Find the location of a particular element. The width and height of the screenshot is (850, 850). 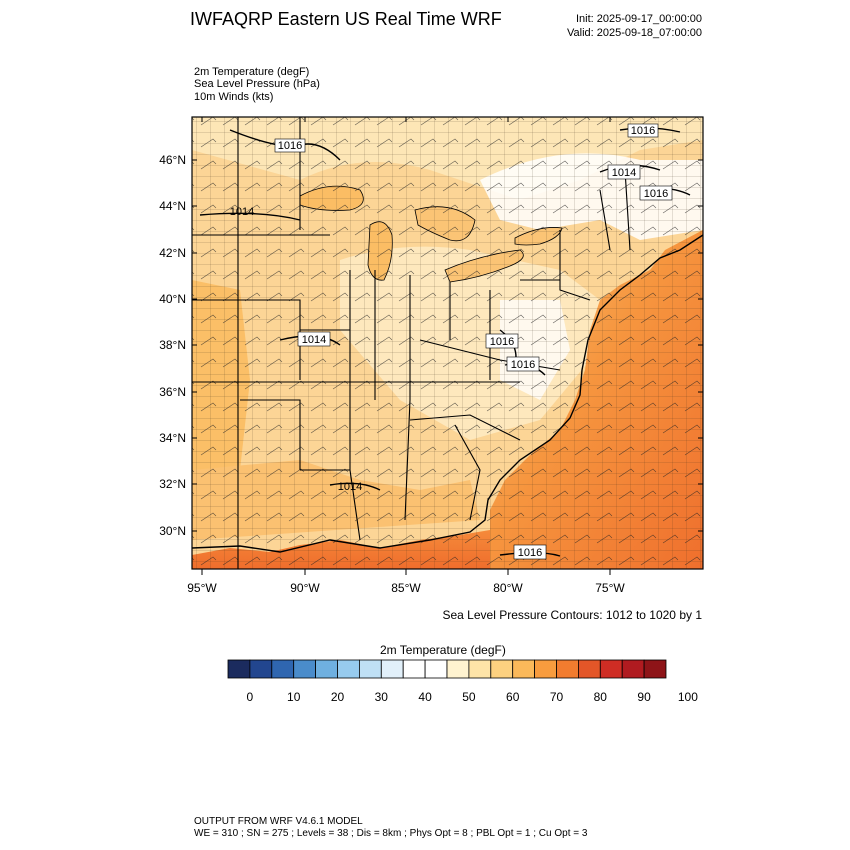

lat-label: 32°N is located at coordinates (172, 484).